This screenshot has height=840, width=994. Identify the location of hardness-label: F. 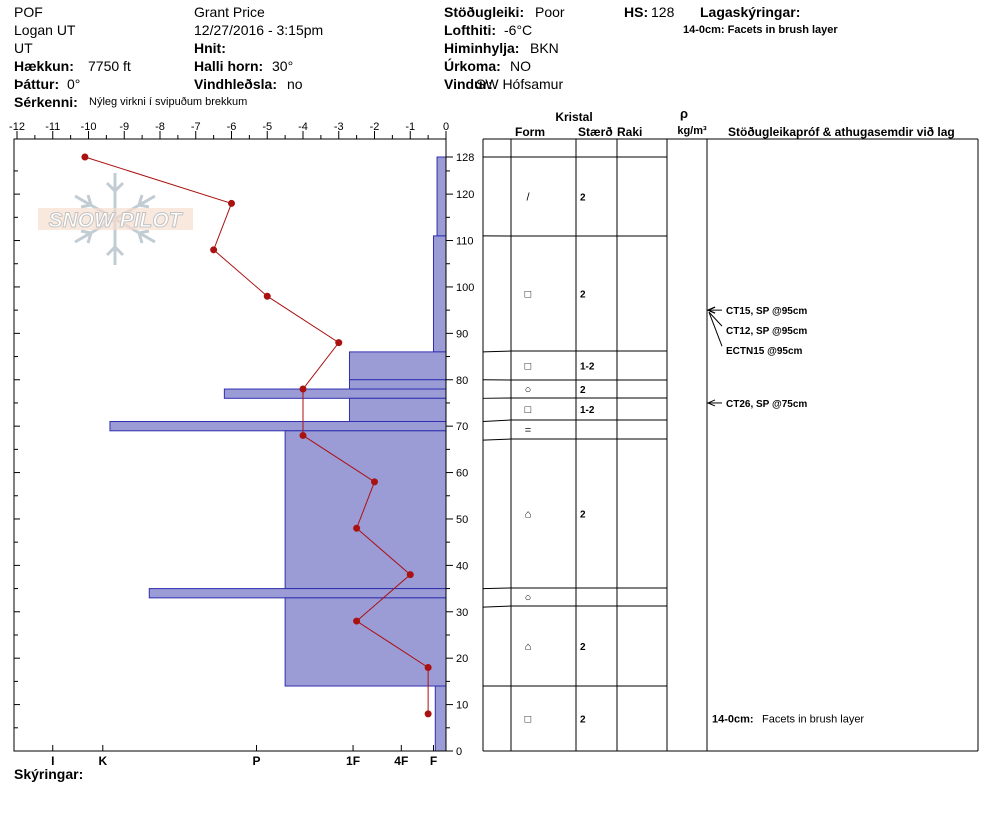
(433, 761).